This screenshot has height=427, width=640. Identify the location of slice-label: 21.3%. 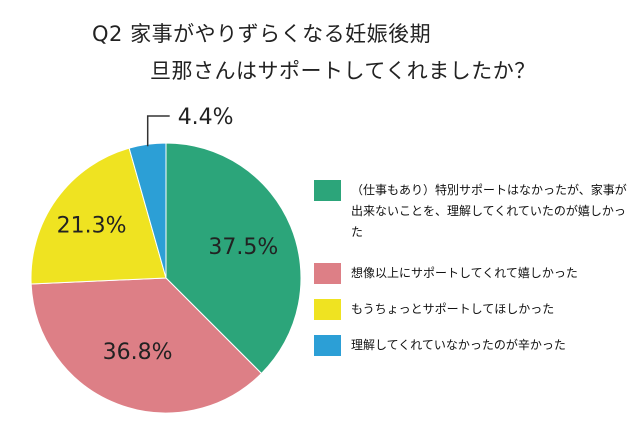
(92, 225).